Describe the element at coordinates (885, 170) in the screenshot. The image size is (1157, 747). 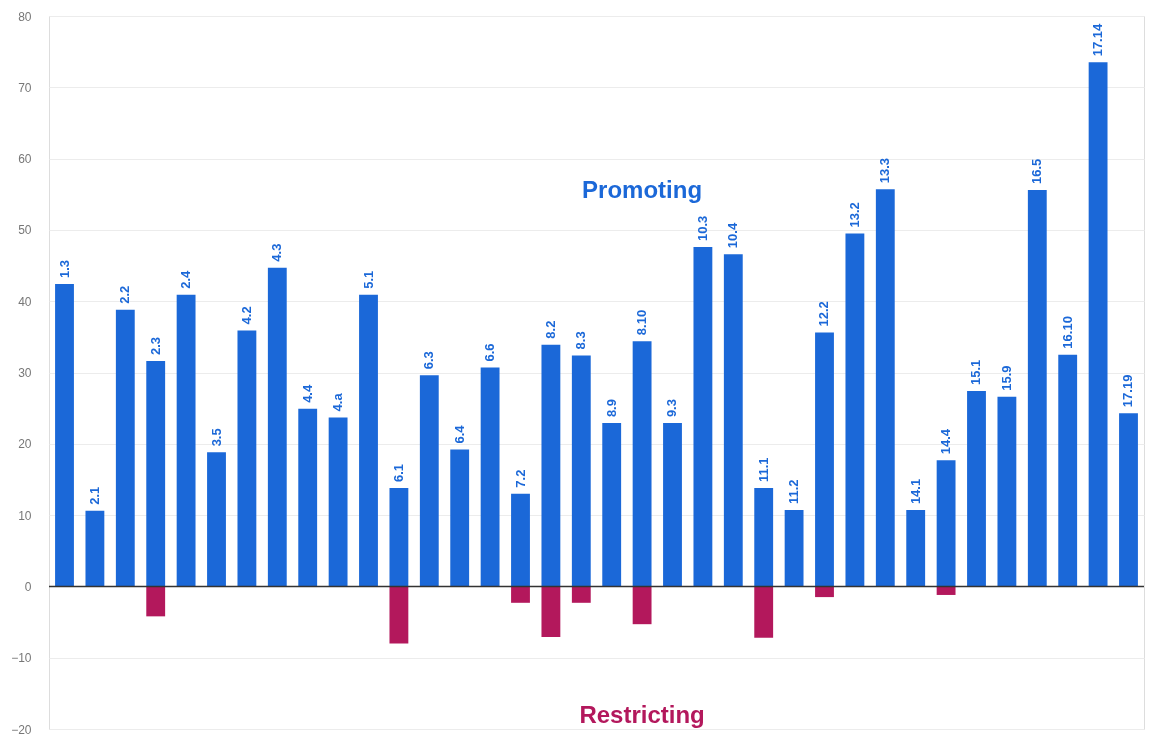
I see `x-tick-label: 13.3` at that location.